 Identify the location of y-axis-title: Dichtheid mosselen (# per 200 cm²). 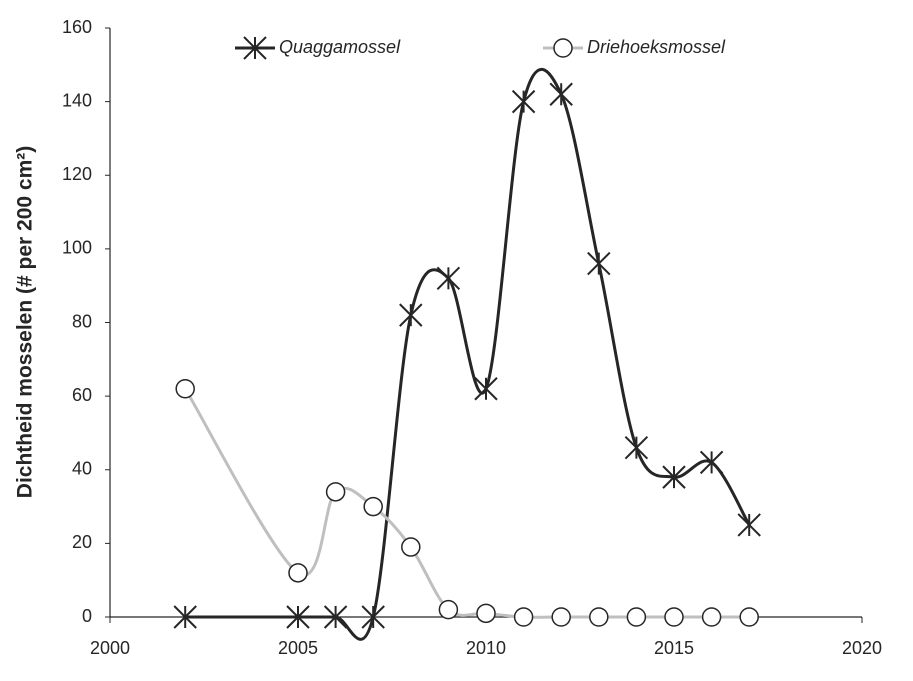
(25, 322).